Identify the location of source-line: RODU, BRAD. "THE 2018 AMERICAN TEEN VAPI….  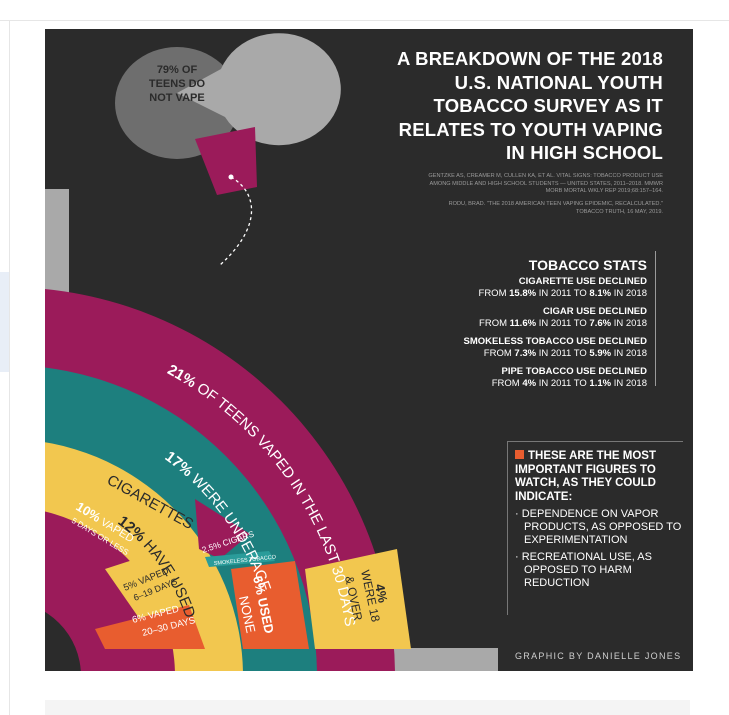
(555, 204).